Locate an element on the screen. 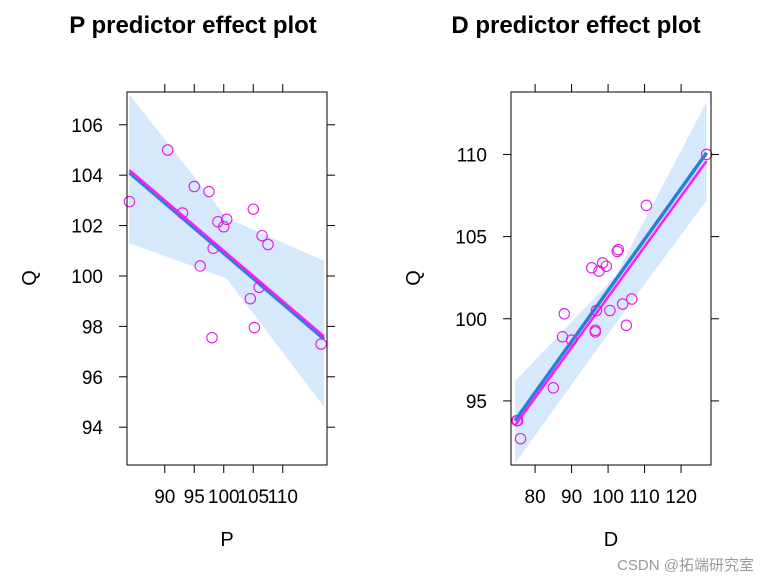 The width and height of the screenshot is (769, 582). p-y-tick-label: 98 is located at coordinates (92, 327).